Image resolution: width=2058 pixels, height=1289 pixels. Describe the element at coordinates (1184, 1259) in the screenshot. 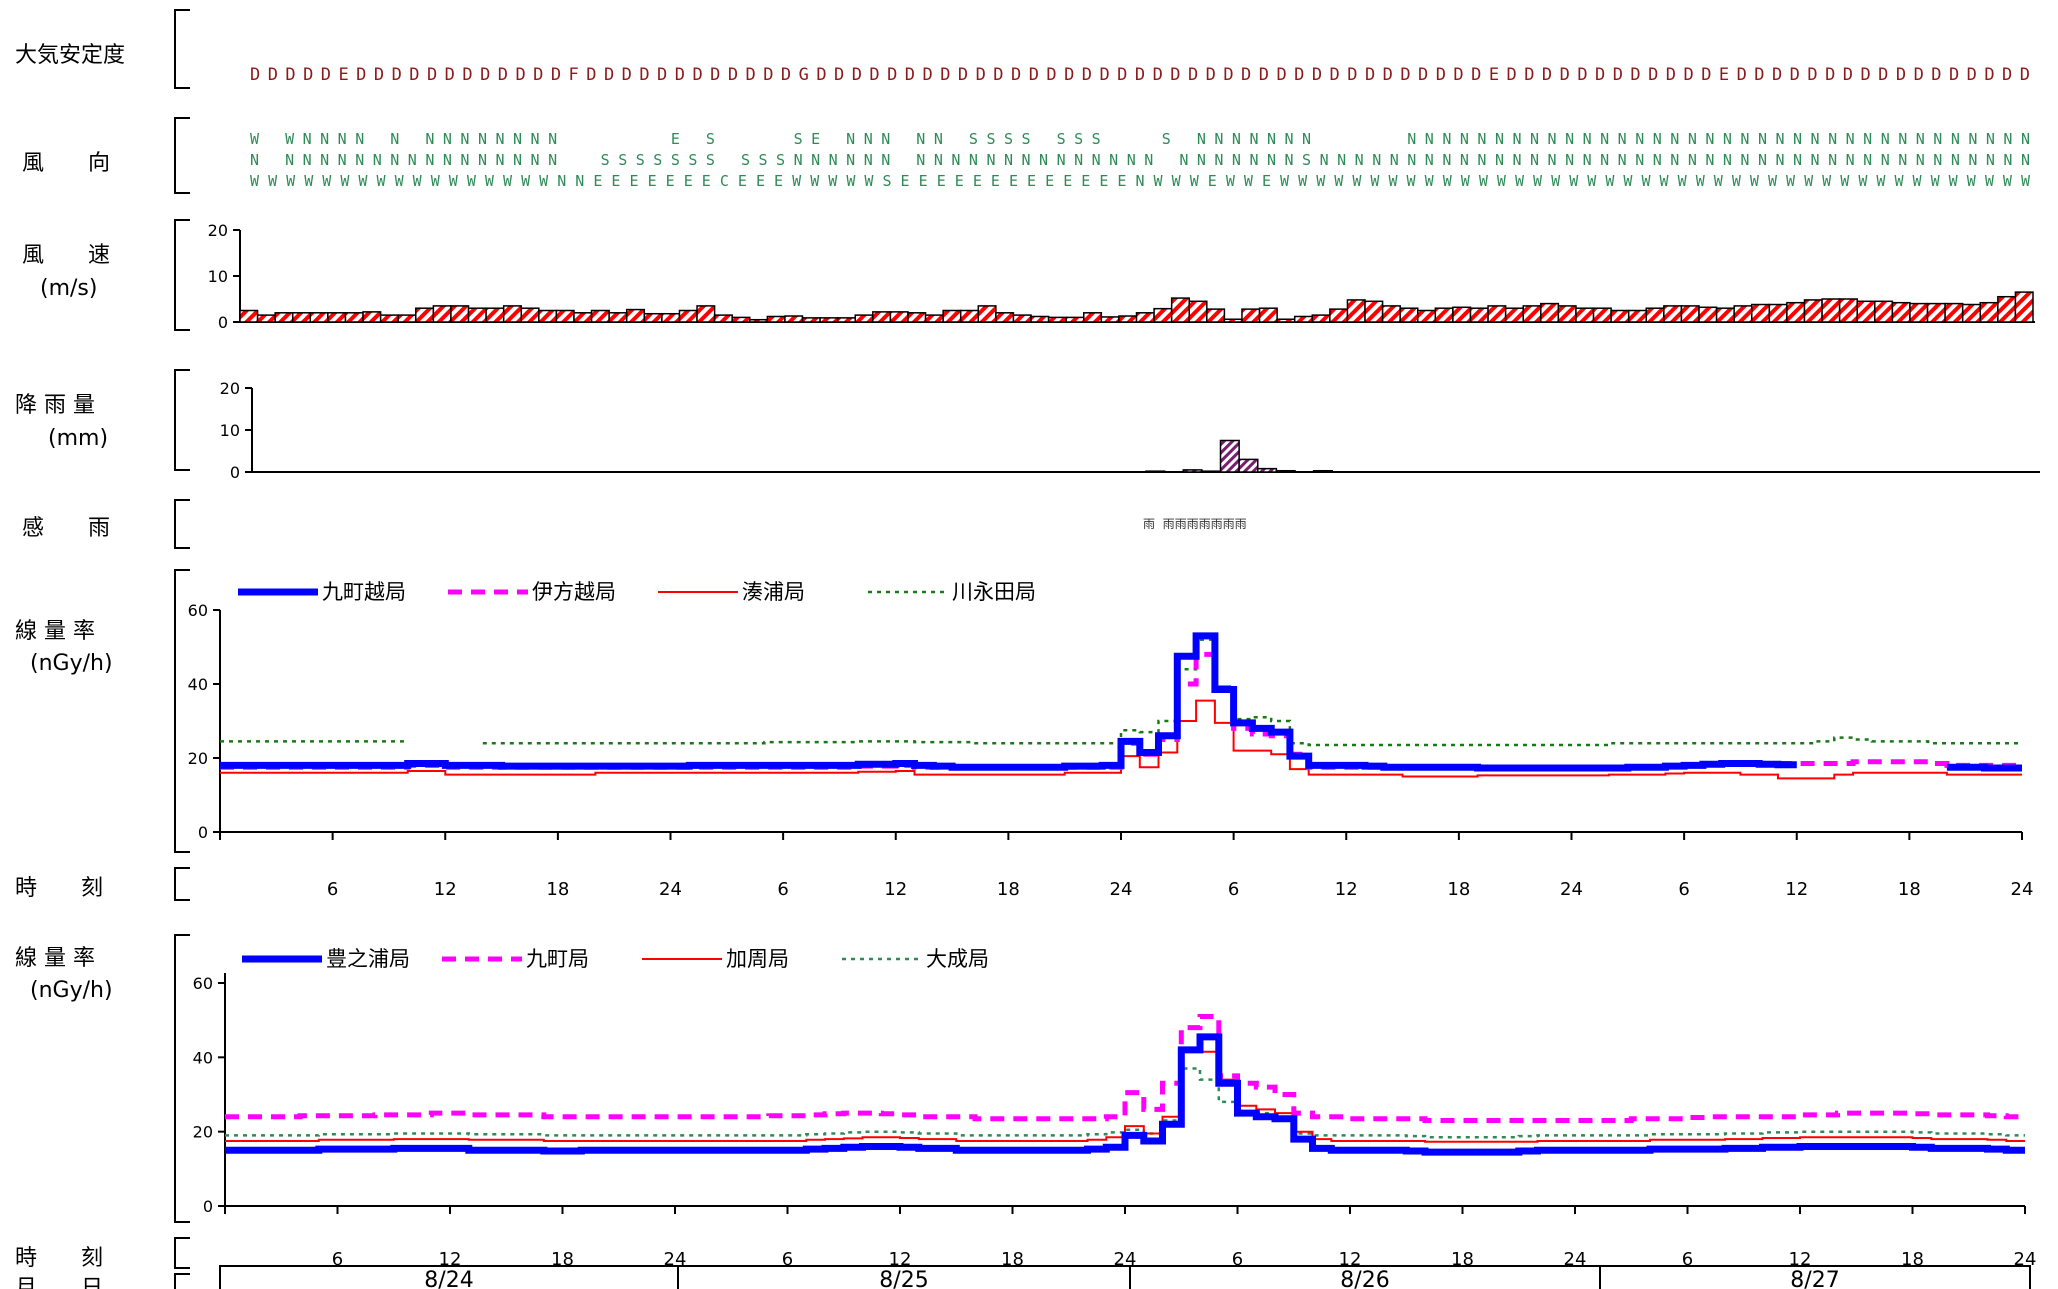

I see `time-axis-2: 6 12 18 24 6 12 18 24 6 12 18 24 6 12 18 24` at that location.